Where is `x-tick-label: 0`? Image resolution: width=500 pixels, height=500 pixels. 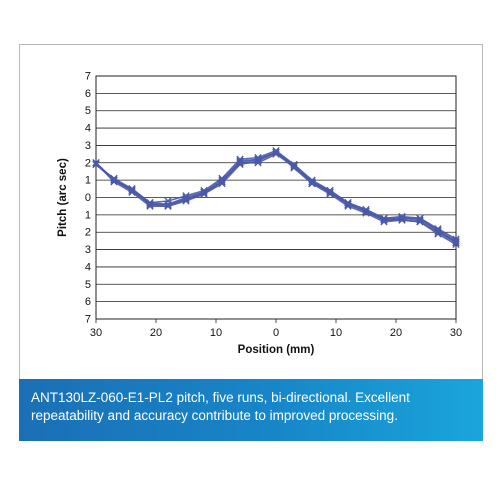 x-tick-label: 0 is located at coordinates (276, 333).